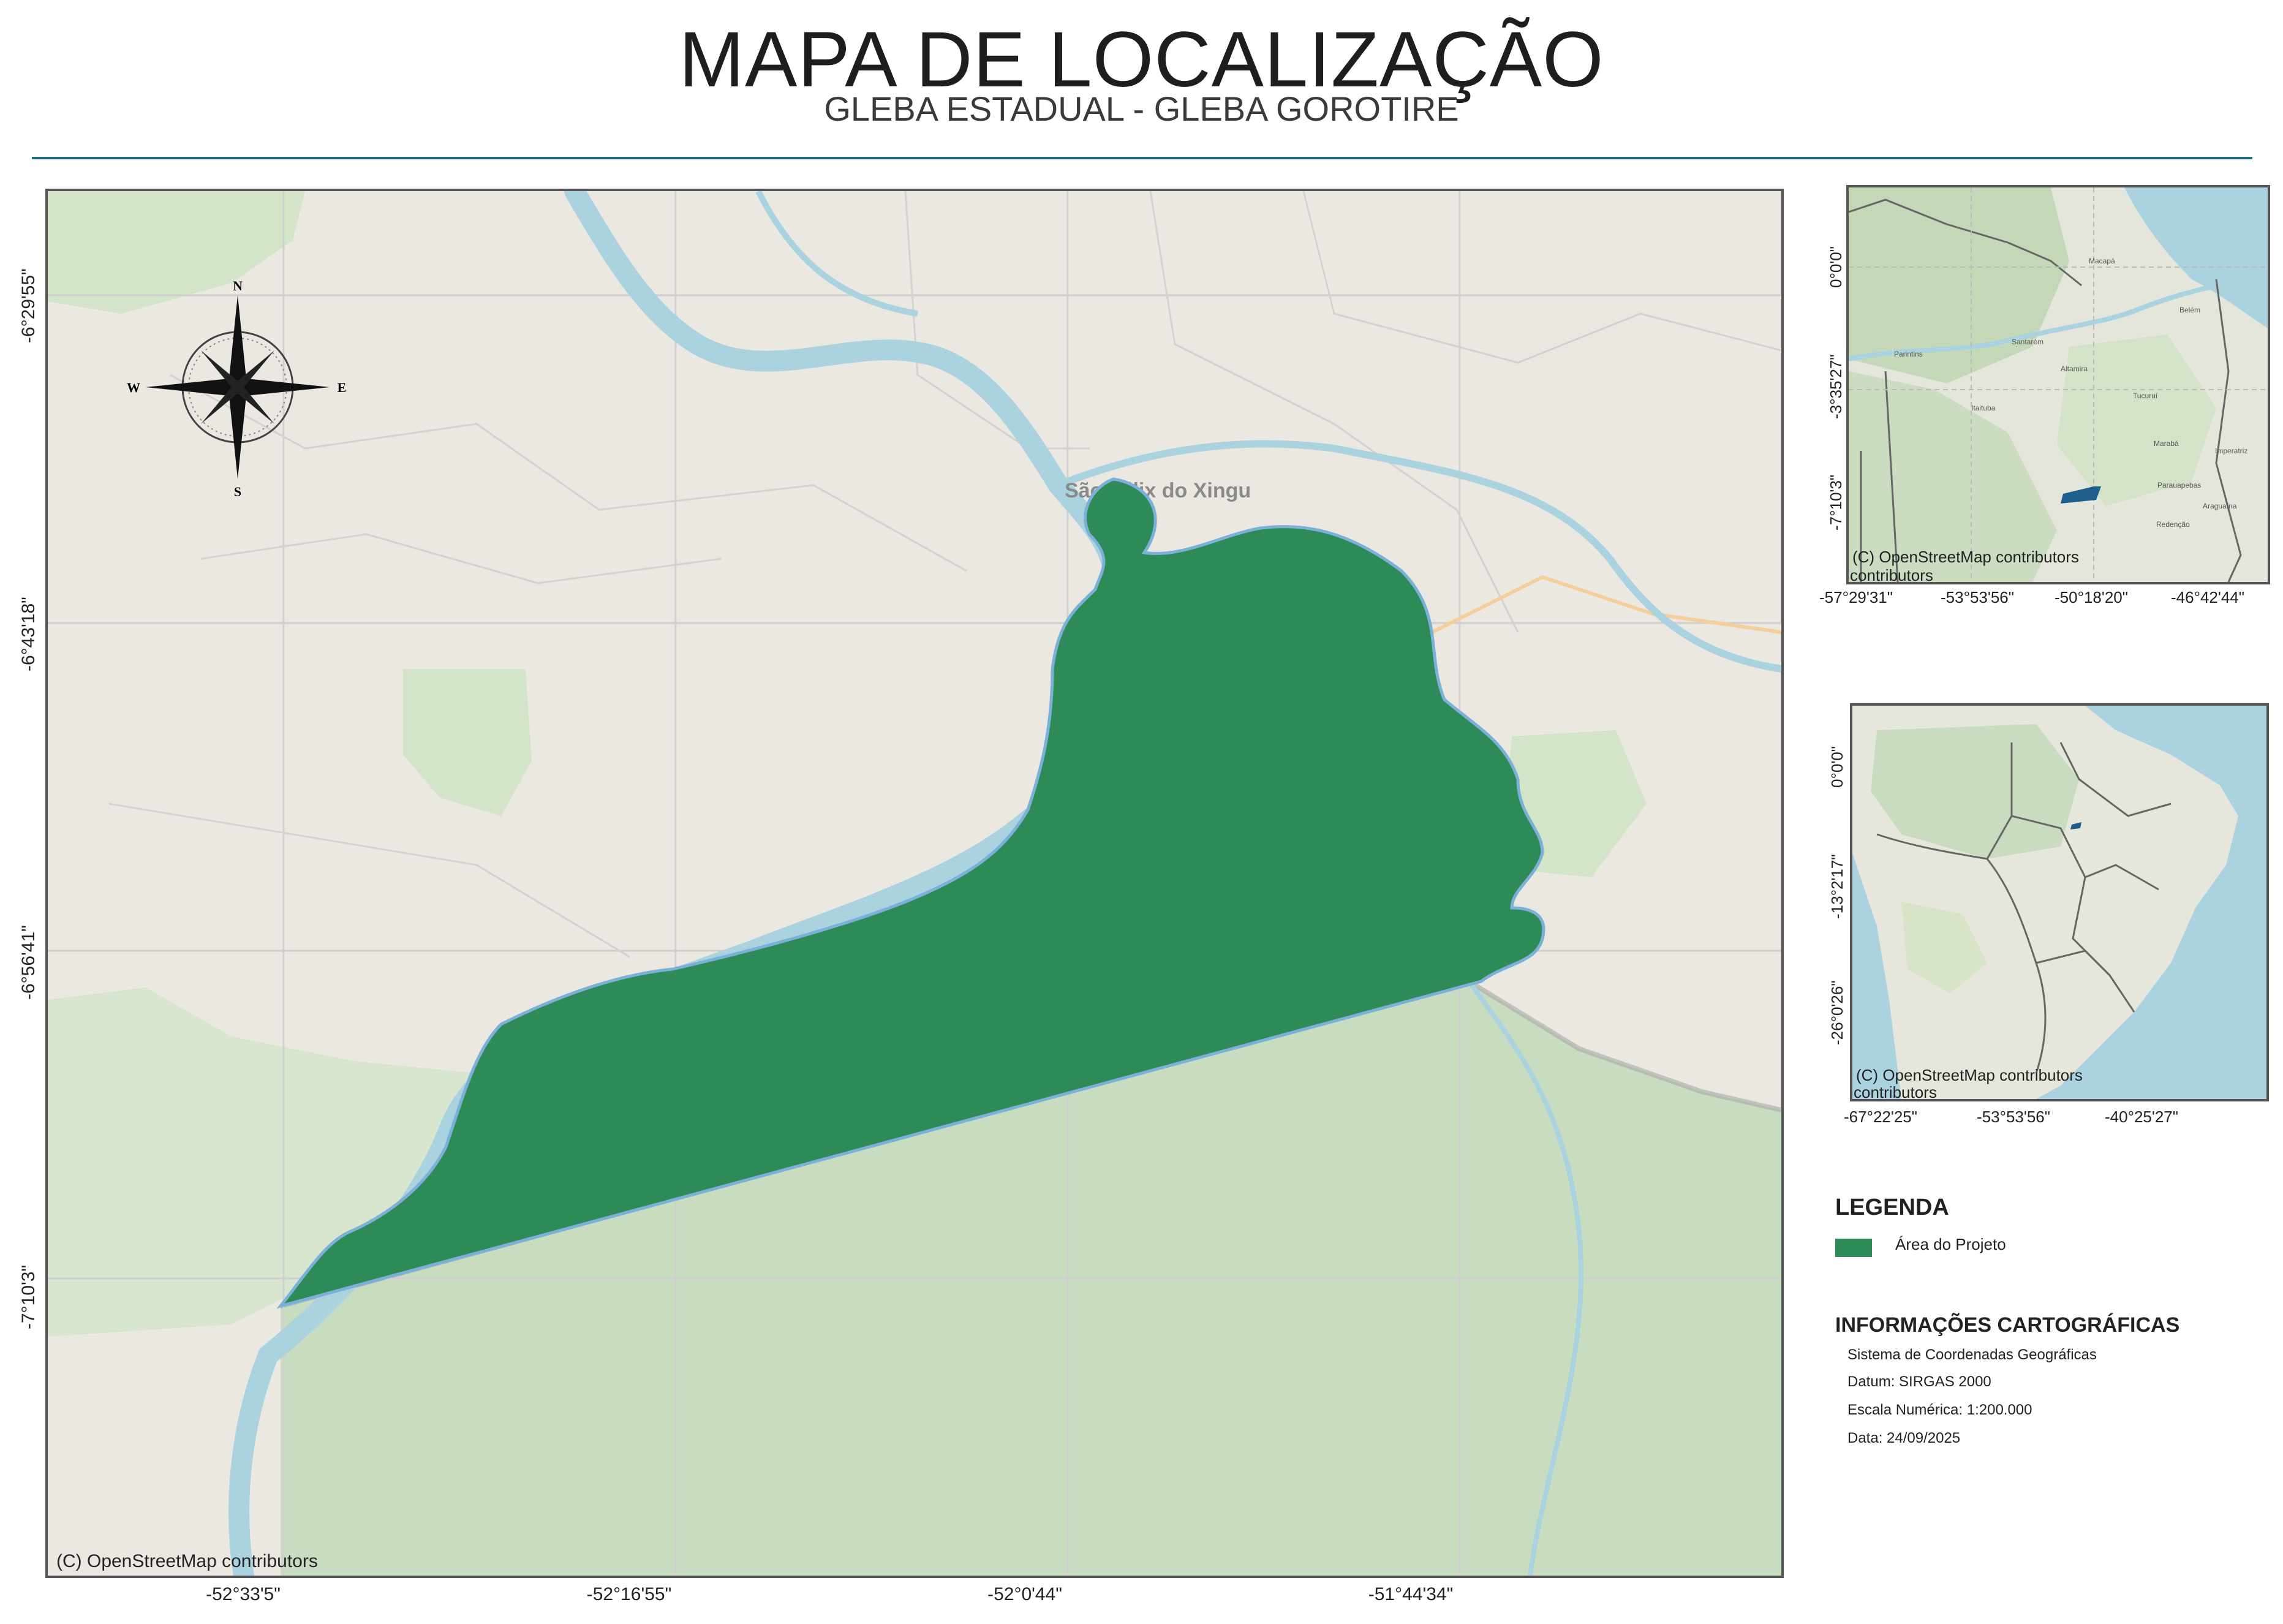 The height and width of the screenshot is (1624, 2283). I want to click on river-fresco, so click(1419, 556).